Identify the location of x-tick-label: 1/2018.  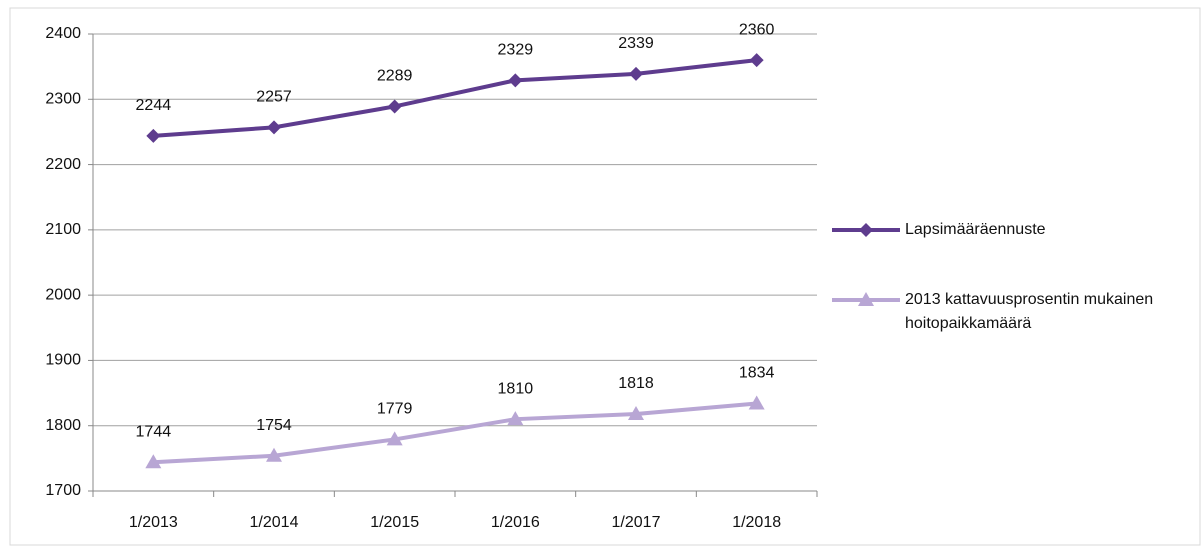
(756, 522).